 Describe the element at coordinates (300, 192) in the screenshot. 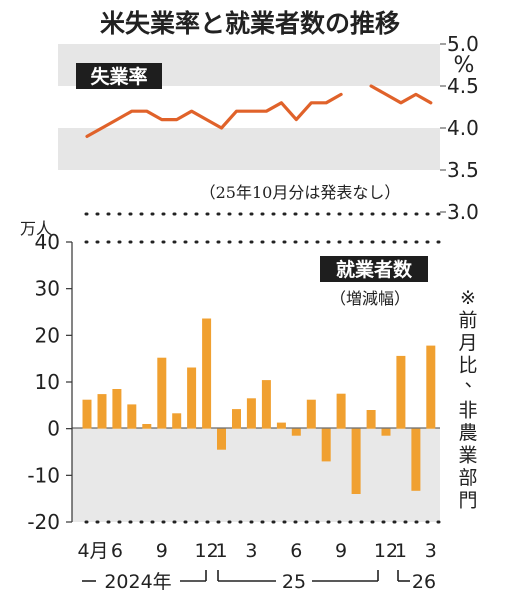

I see `rate-note: （25年10月分は発表なし）` at that location.